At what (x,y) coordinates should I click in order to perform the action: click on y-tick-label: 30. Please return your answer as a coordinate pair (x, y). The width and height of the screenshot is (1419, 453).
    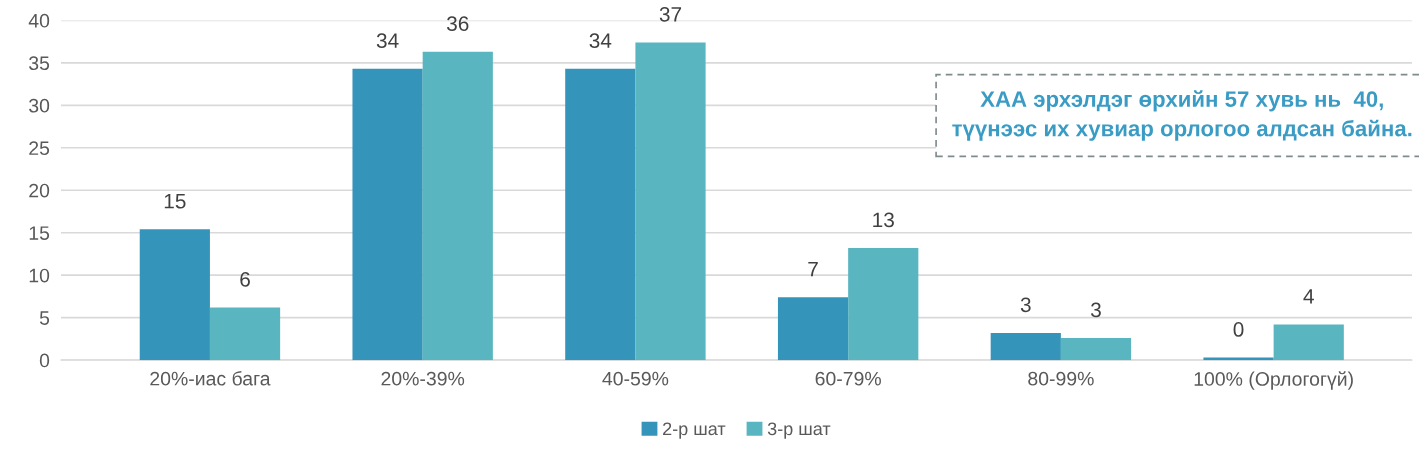
    Looking at the image, I should click on (39, 105).